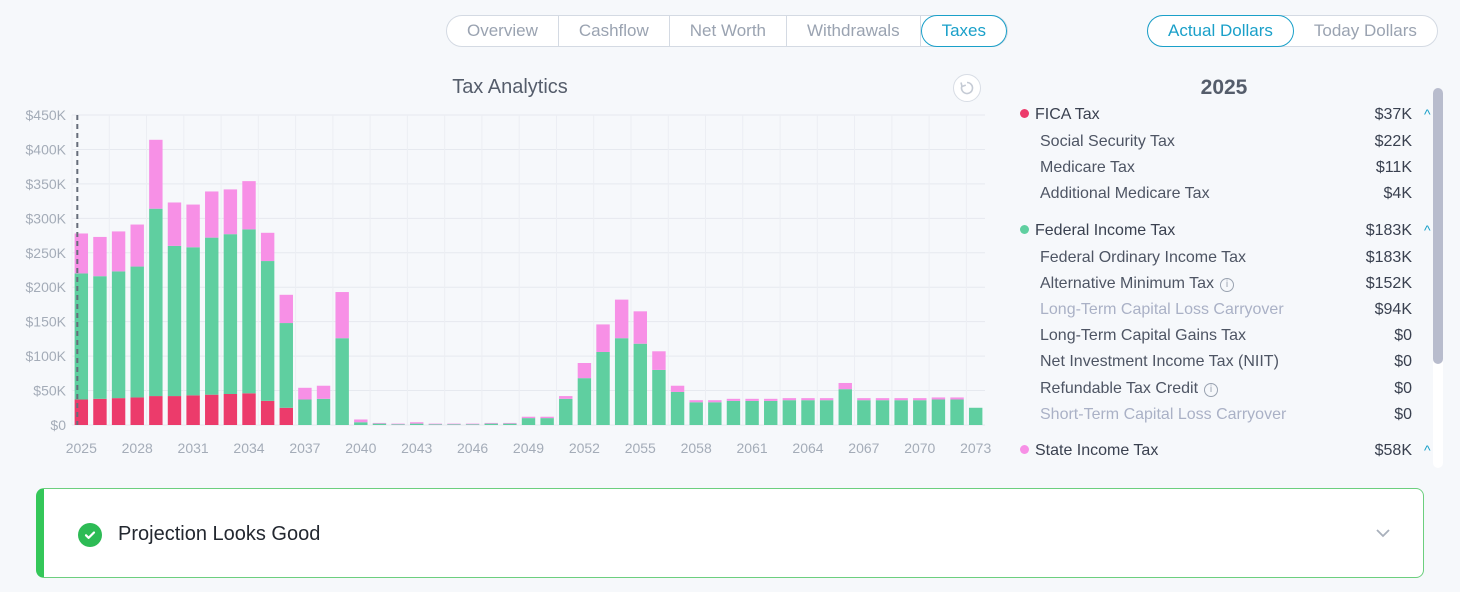  I want to click on x-tick-label: 2034, so click(248, 448).